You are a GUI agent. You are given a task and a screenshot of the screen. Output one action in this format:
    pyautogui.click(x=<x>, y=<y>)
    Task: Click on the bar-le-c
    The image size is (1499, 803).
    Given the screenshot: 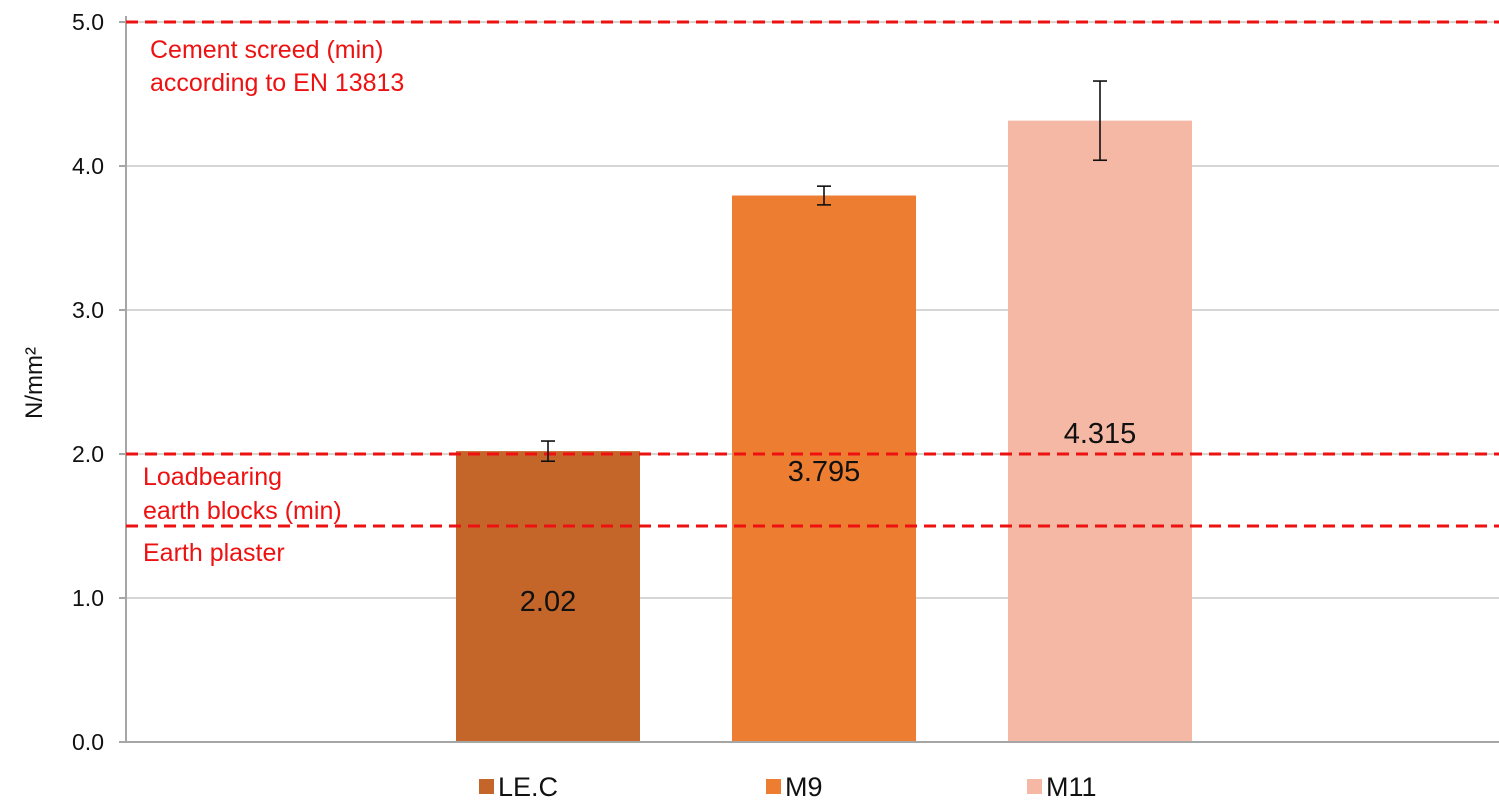 What is the action you would take?
    pyautogui.click(x=548, y=596)
    